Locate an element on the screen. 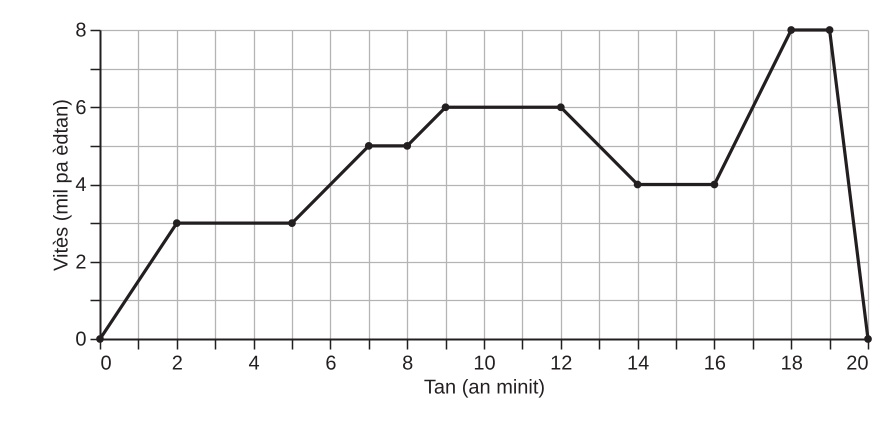 The image size is (891, 433). x-tick-label: 18 is located at coordinates (791, 363).